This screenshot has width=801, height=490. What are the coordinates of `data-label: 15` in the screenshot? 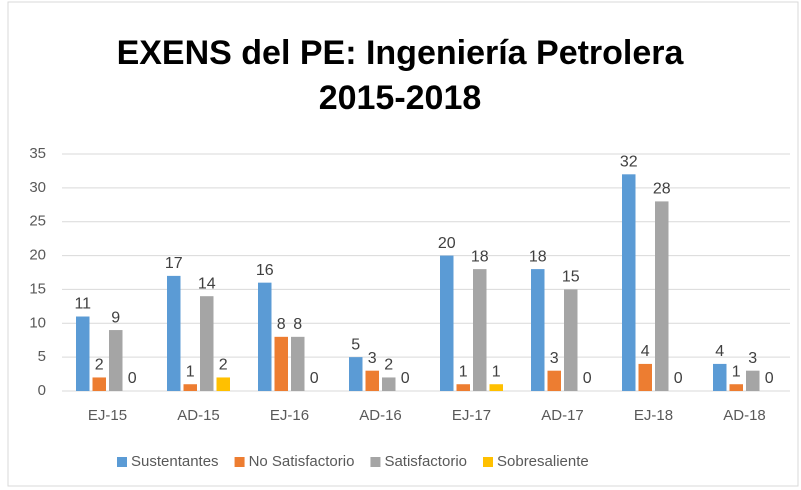 It's located at (571, 277).